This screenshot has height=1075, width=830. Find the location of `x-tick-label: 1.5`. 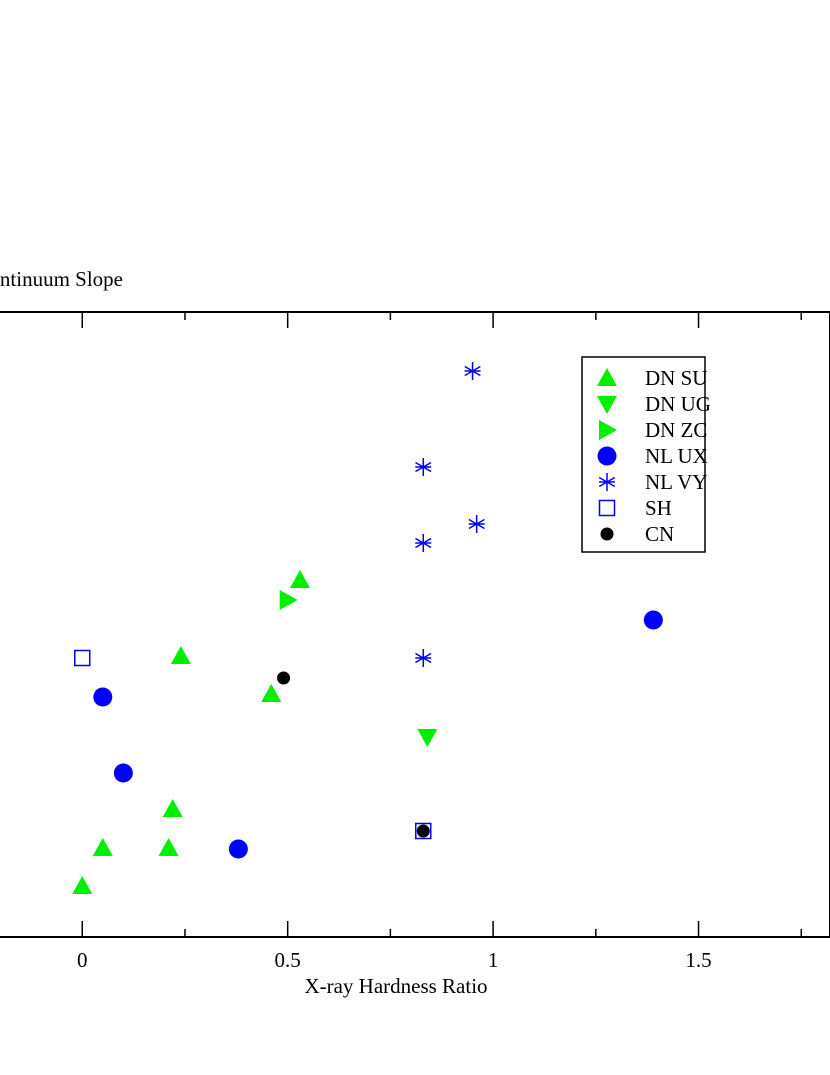

x-tick-label: 1.5 is located at coordinates (698, 960).